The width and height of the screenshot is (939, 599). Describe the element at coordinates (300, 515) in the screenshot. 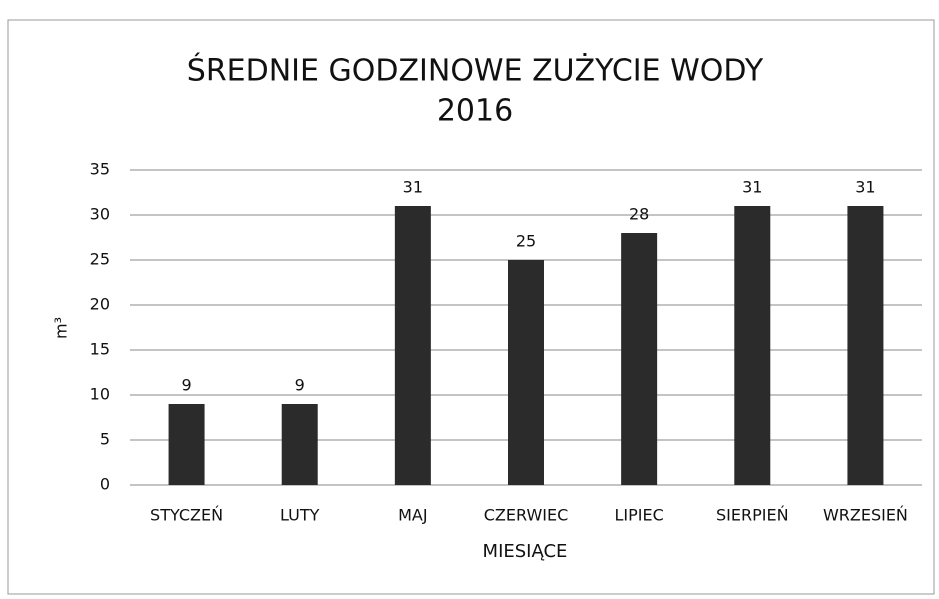

I see `x-tick-label: LUTY` at that location.